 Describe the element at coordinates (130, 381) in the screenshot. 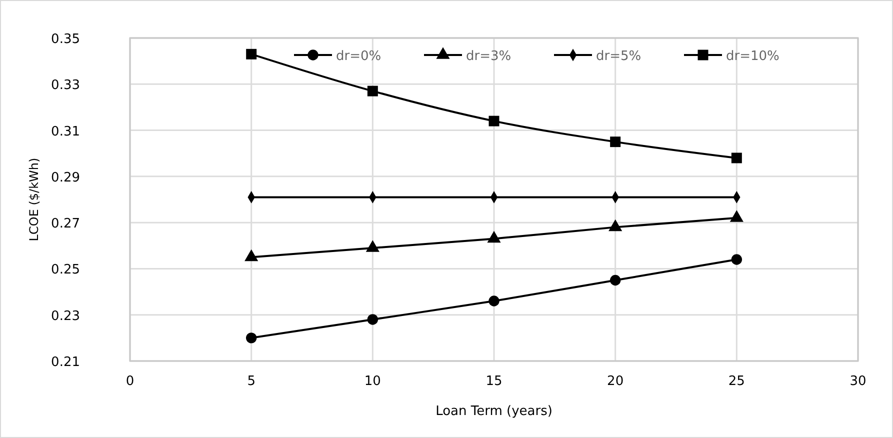

I see `x-tick-label: 0` at that location.